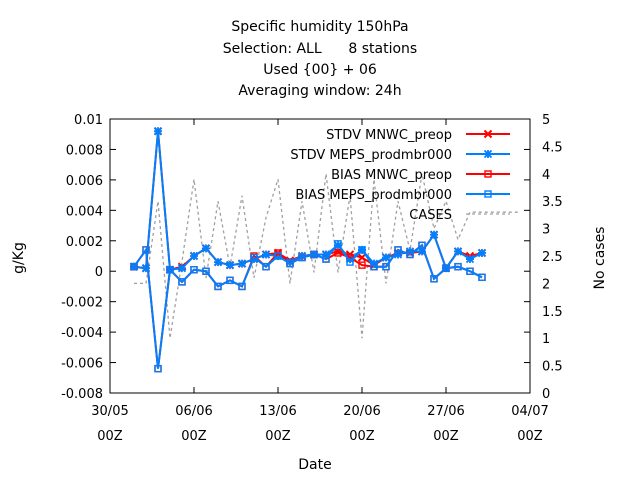  What do you see at coordinates (552, 257) in the screenshot?
I see `y2-tick-label: 2.5` at bounding box center [552, 257].